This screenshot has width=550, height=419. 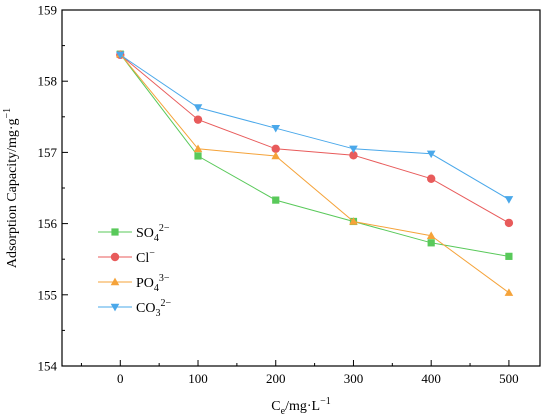 What do you see at coordinates (48, 10) in the screenshot?
I see `y-tick-label: 159` at bounding box center [48, 10].